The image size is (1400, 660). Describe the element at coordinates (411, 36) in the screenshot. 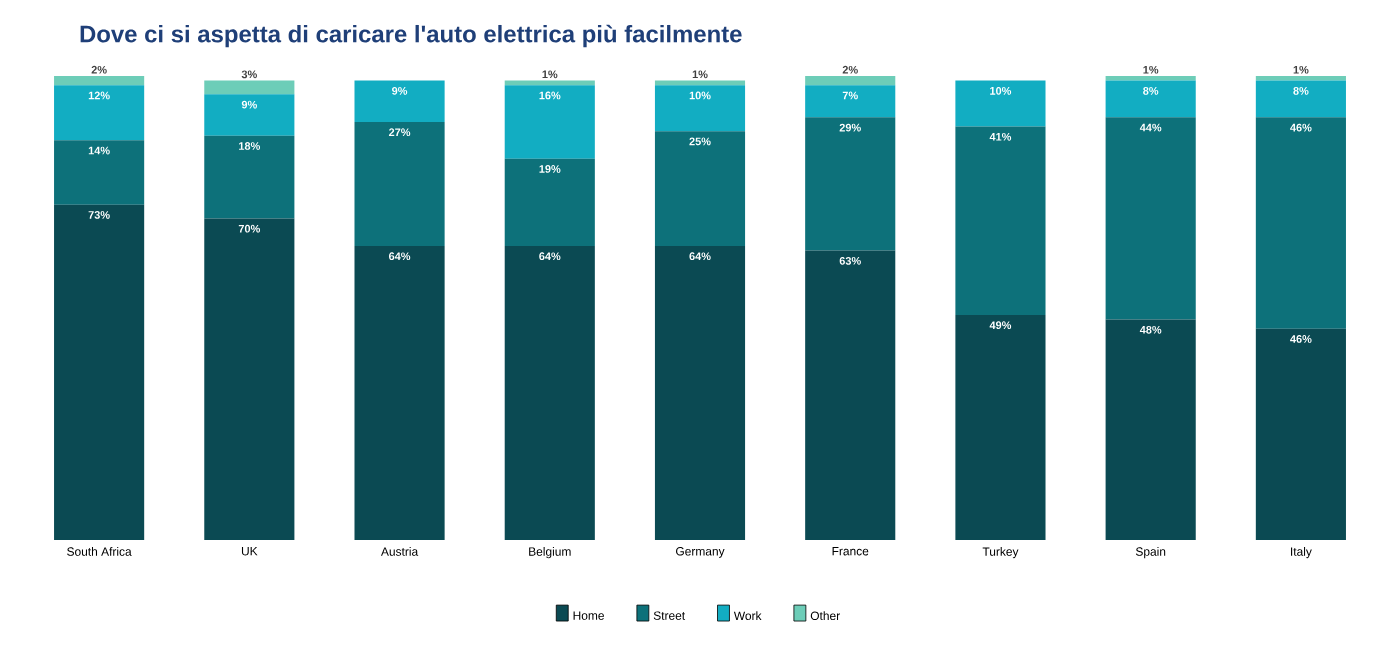

I see `chart-title: Dove ci si aspetta di caricare l'auto elettrica più facilmente` at that location.